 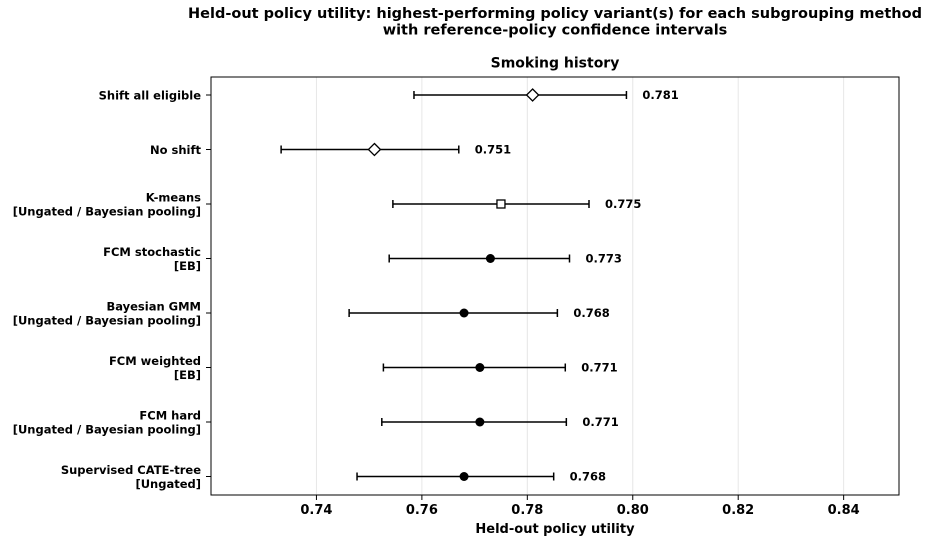 What do you see at coordinates (173, 198) in the screenshot?
I see `category-label: K-means` at bounding box center [173, 198].